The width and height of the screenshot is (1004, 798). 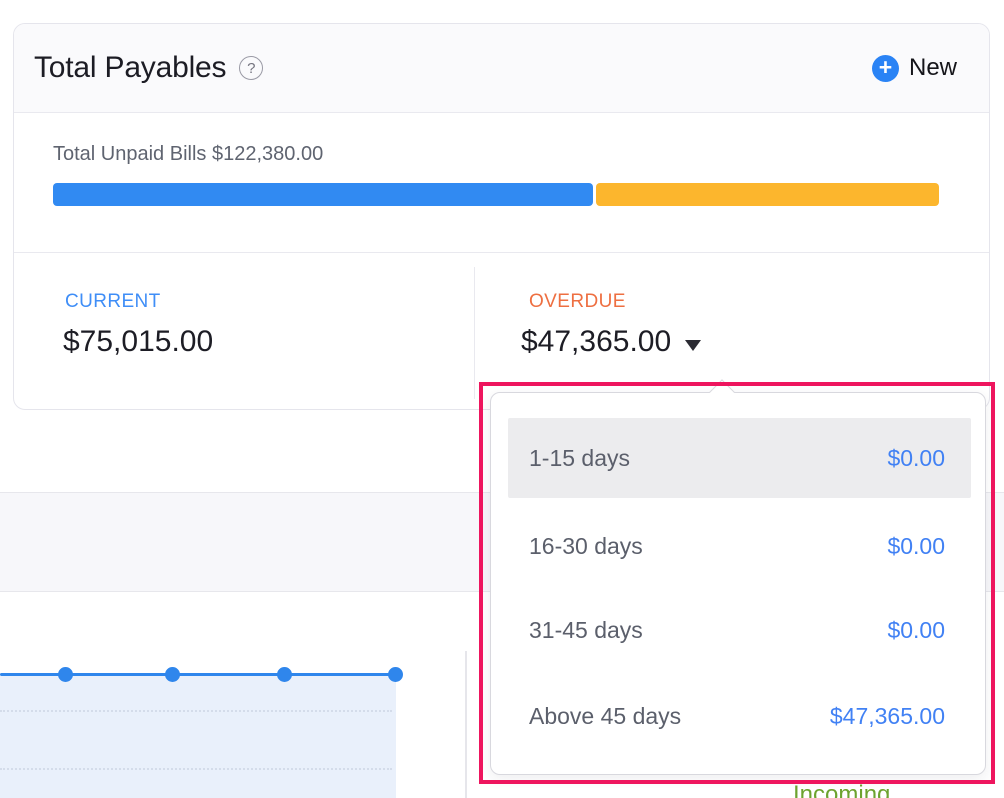 What do you see at coordinates (596, 341) in the screenshot?
I see `overdue-amount: $47,365.00` at bounding box center [596, 341].